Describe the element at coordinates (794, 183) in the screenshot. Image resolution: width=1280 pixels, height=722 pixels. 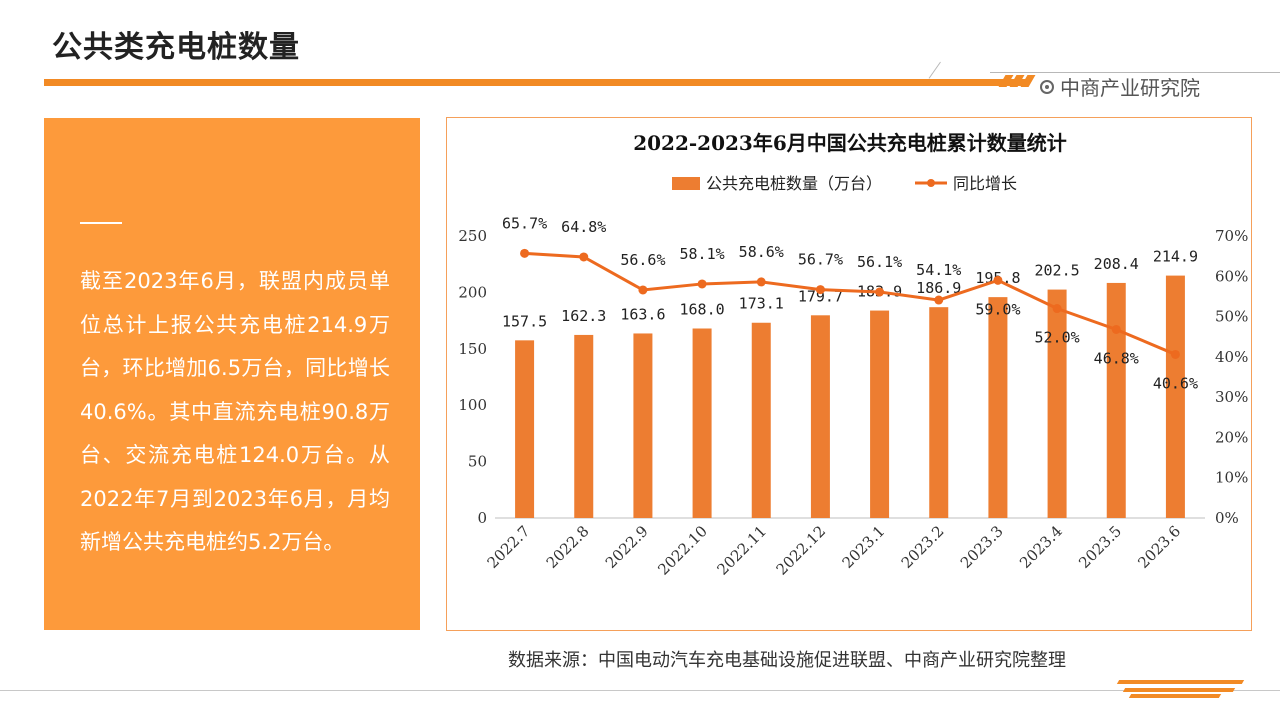
I see `legend-bar-label: 公共充电桩数量（万台）` at that location.